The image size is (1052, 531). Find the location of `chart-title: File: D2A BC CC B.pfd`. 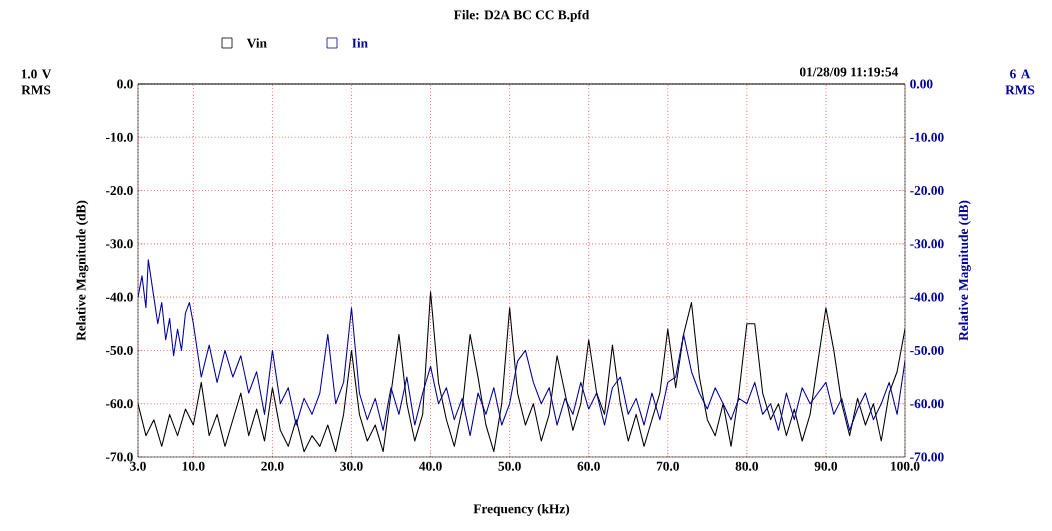

chart-title: File: D2A BC CC B.pfd is located at coordinates (521, 16).